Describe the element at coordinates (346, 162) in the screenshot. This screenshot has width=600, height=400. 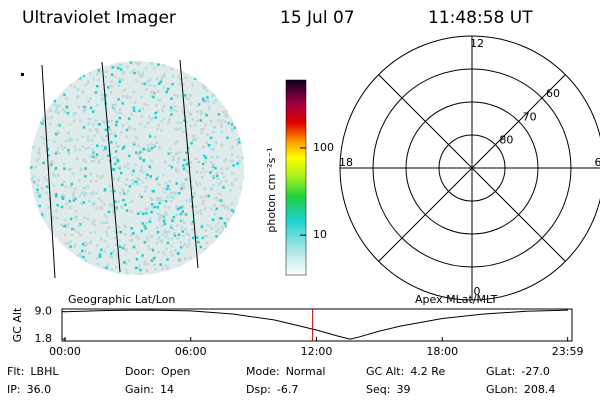
I see `mlt-label: 18` at that location.